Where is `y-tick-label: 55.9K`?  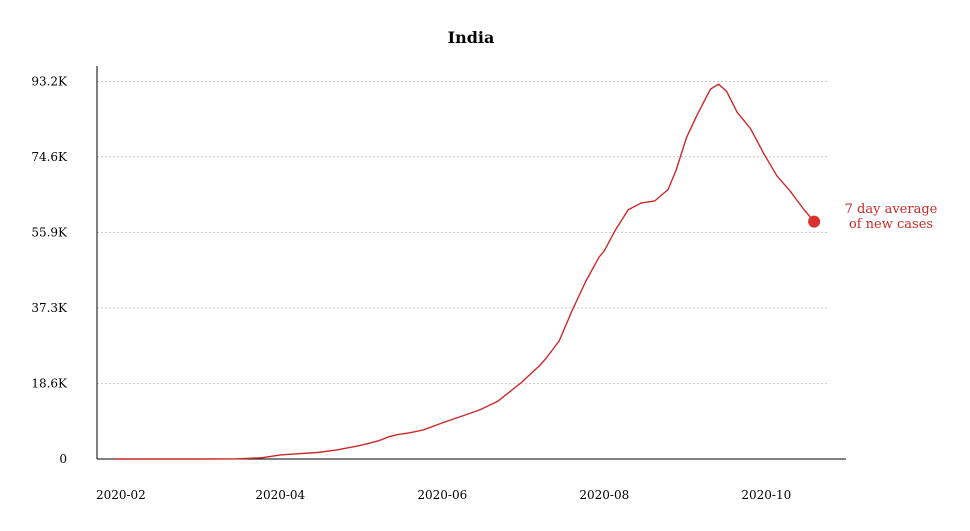 y-tick-label: 55.9K is located at coordinates (49, 233).